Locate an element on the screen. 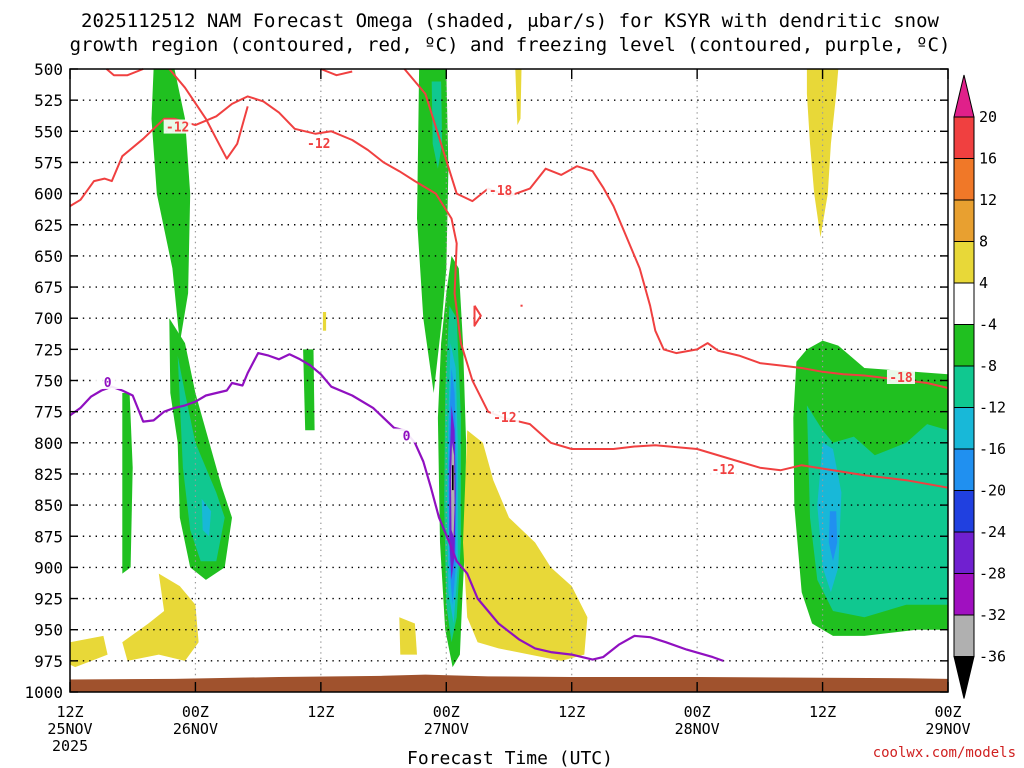 This screenshot has height=768, width=1024. omega-area-yellow-lower-26nov is located at coordinates (160, 617).